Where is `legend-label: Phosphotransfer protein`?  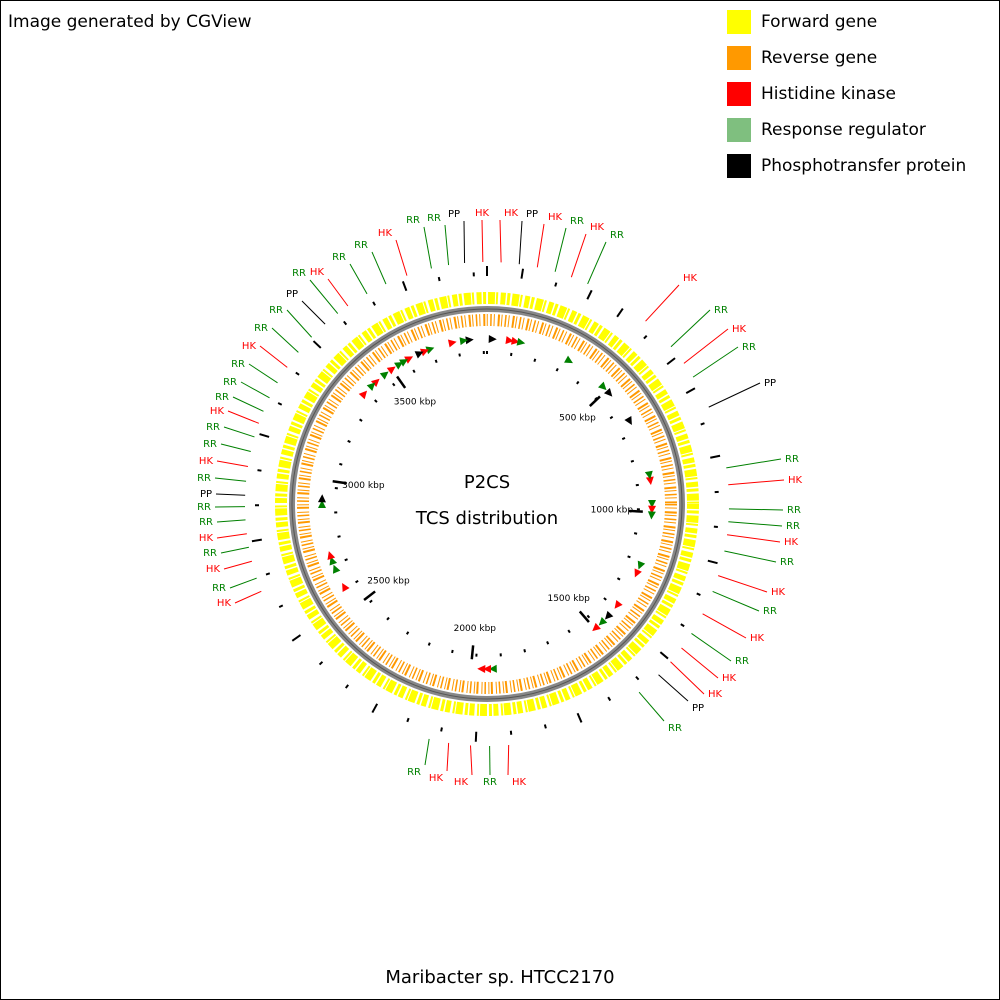 legend-label: Phosphotransfer protein is located at coordinates (863, 166).